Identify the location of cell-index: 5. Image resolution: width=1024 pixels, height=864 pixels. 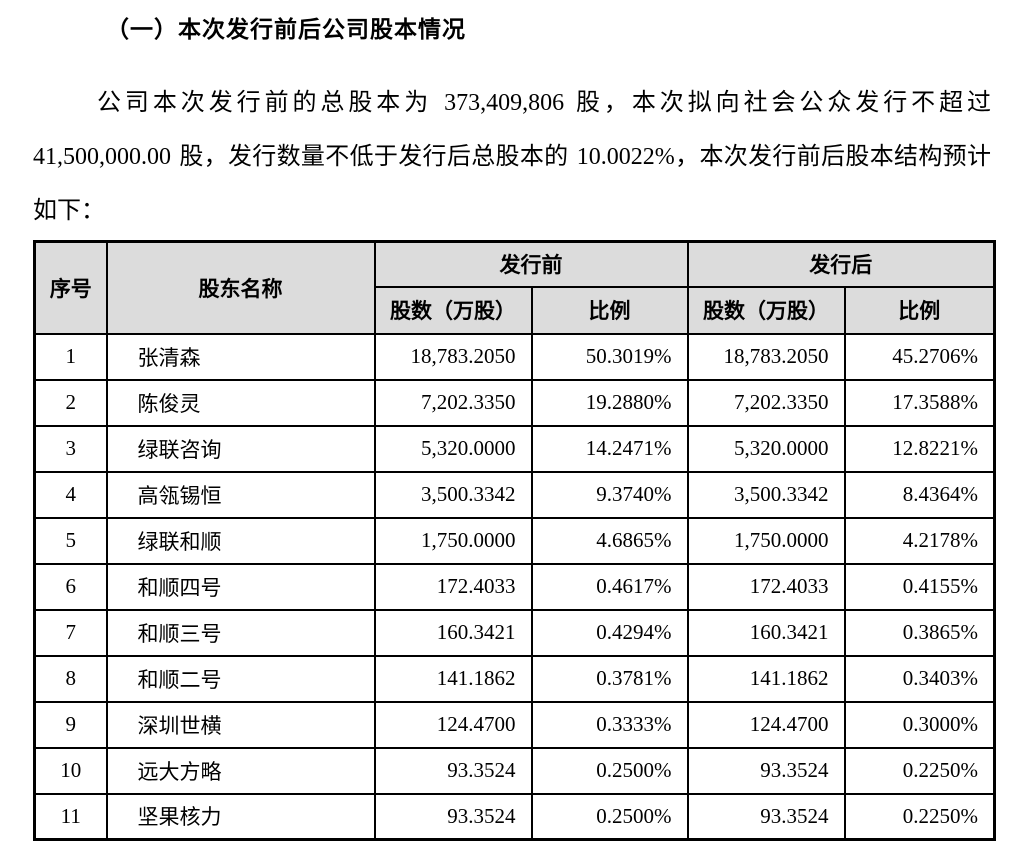
(70, 540).